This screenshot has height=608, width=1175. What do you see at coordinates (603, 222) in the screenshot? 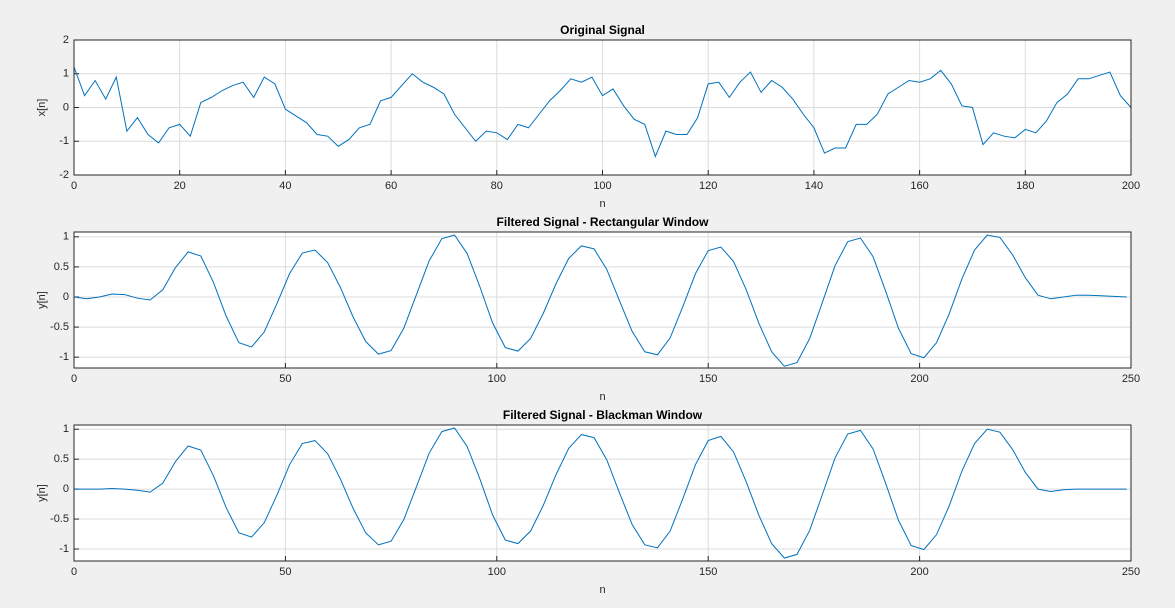
I see `chart-title: Filtered Signal - Rectangular Window` at bounding box center [603, 222].